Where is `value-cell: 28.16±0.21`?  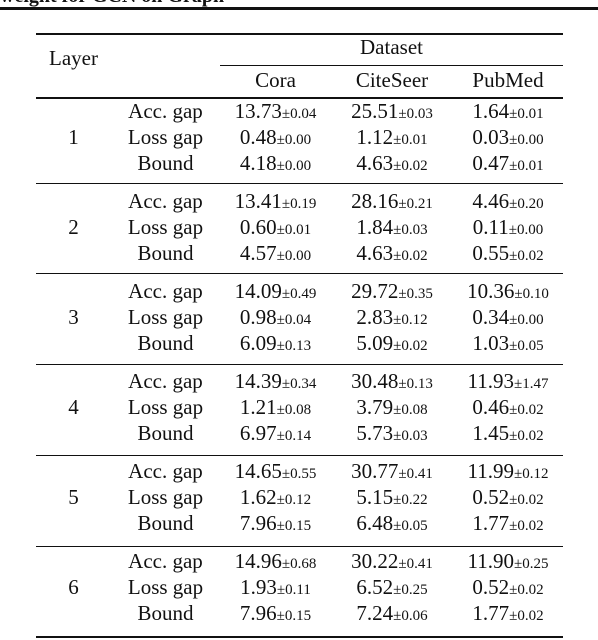 value-cell: 28.16±0.21 is located at coordinates (392, 201).